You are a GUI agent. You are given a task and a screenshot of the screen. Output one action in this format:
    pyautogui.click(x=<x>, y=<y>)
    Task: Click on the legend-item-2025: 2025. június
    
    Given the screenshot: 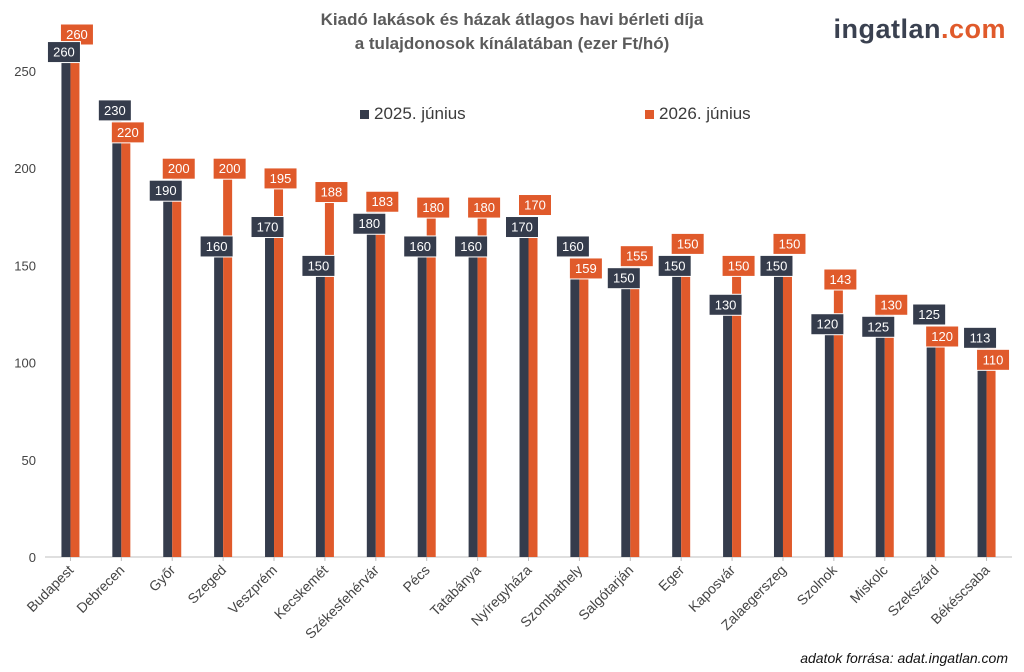 What is the action you would take?
    pyautogui.click(x=413, y=114)
    